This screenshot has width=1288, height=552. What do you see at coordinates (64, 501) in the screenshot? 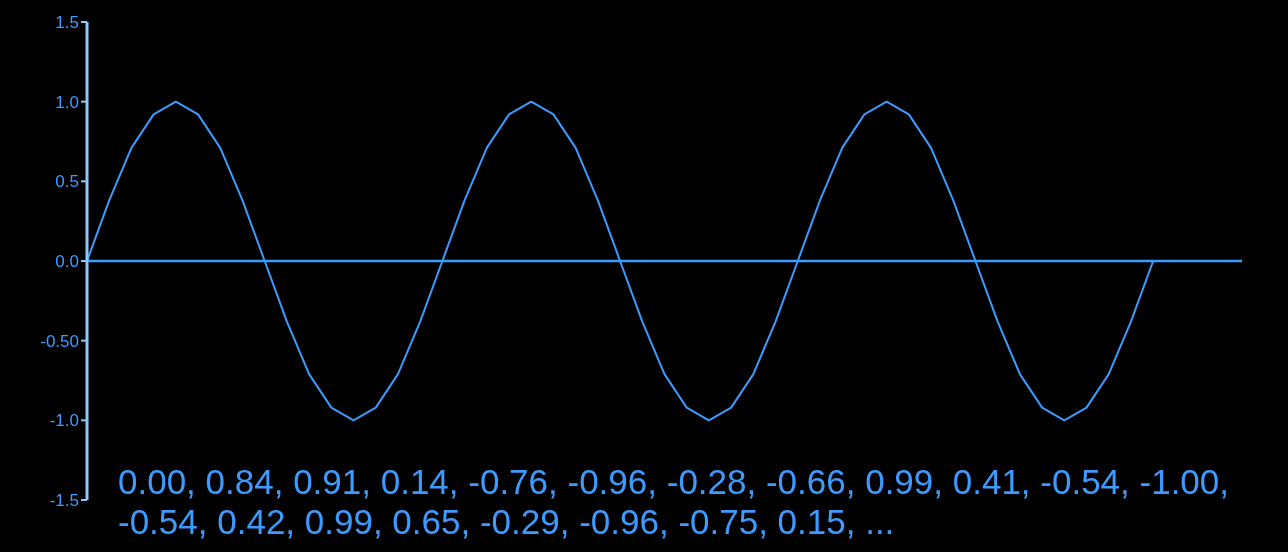
I see `y-tick-label: -1.5` at bounding box center [64, 501].